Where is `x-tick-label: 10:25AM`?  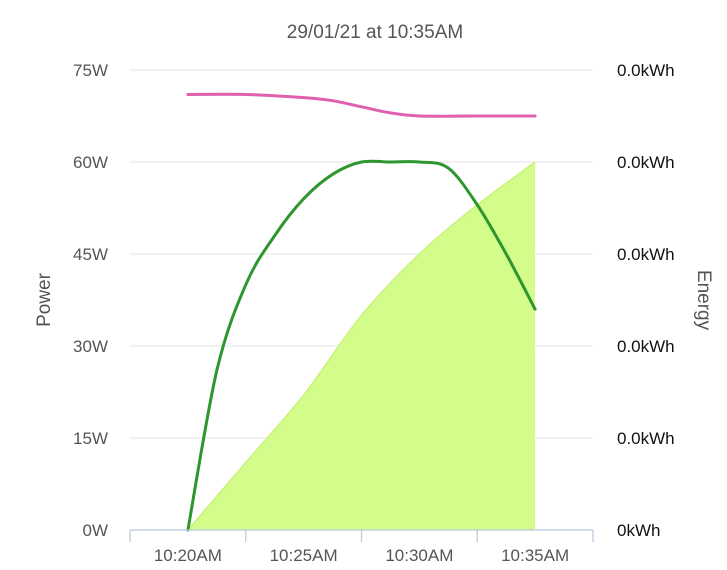 x-tick-label: 10:25AM is located at coordinates (304, 555).